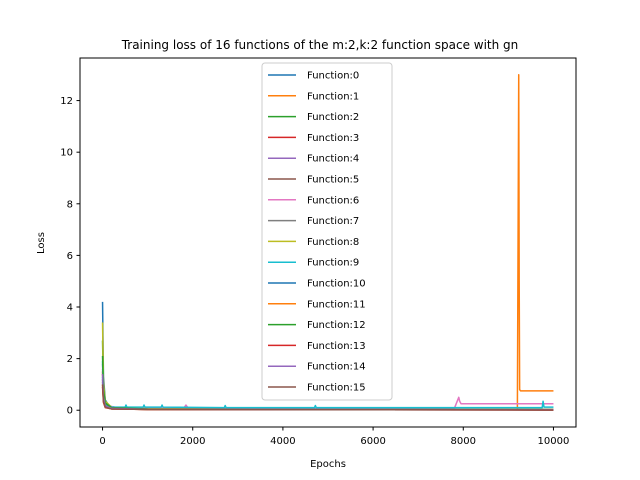 This screenshot has height=480, width=640. What do you see at coordinates (334, 437) in the screenshot?
I see `x-axis: 0 2000 4000 6000 8000 10000` at bounding box center [334, 437].